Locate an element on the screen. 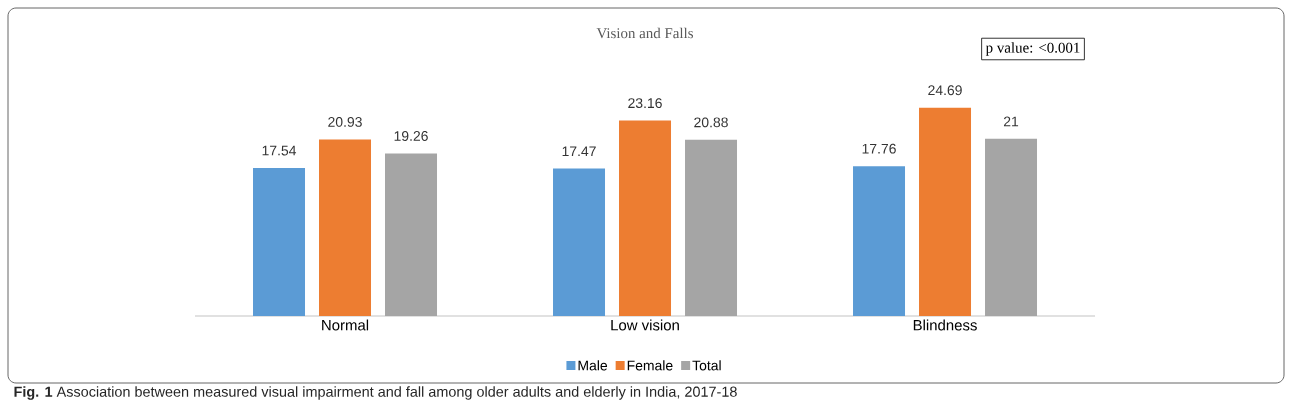  data-label: 19.26 is located at coordinates (411, 136).